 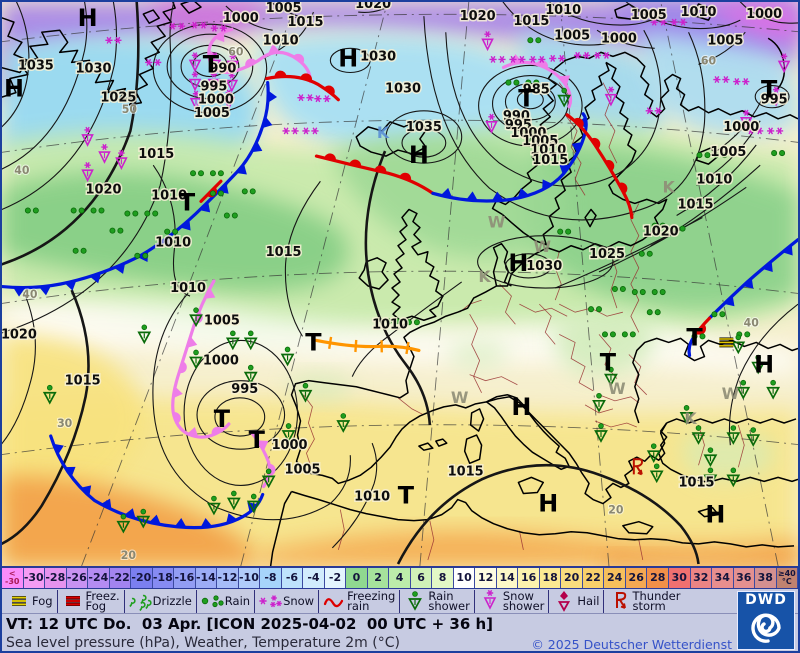 I want to click on svg-text: 1030, so click(x=403, y=89).